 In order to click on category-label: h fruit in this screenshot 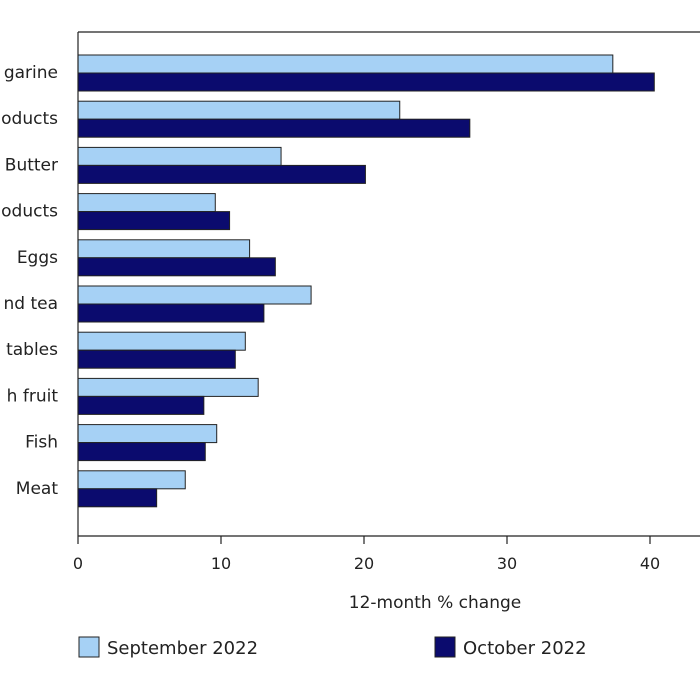, I will do `click(33, 396)`.